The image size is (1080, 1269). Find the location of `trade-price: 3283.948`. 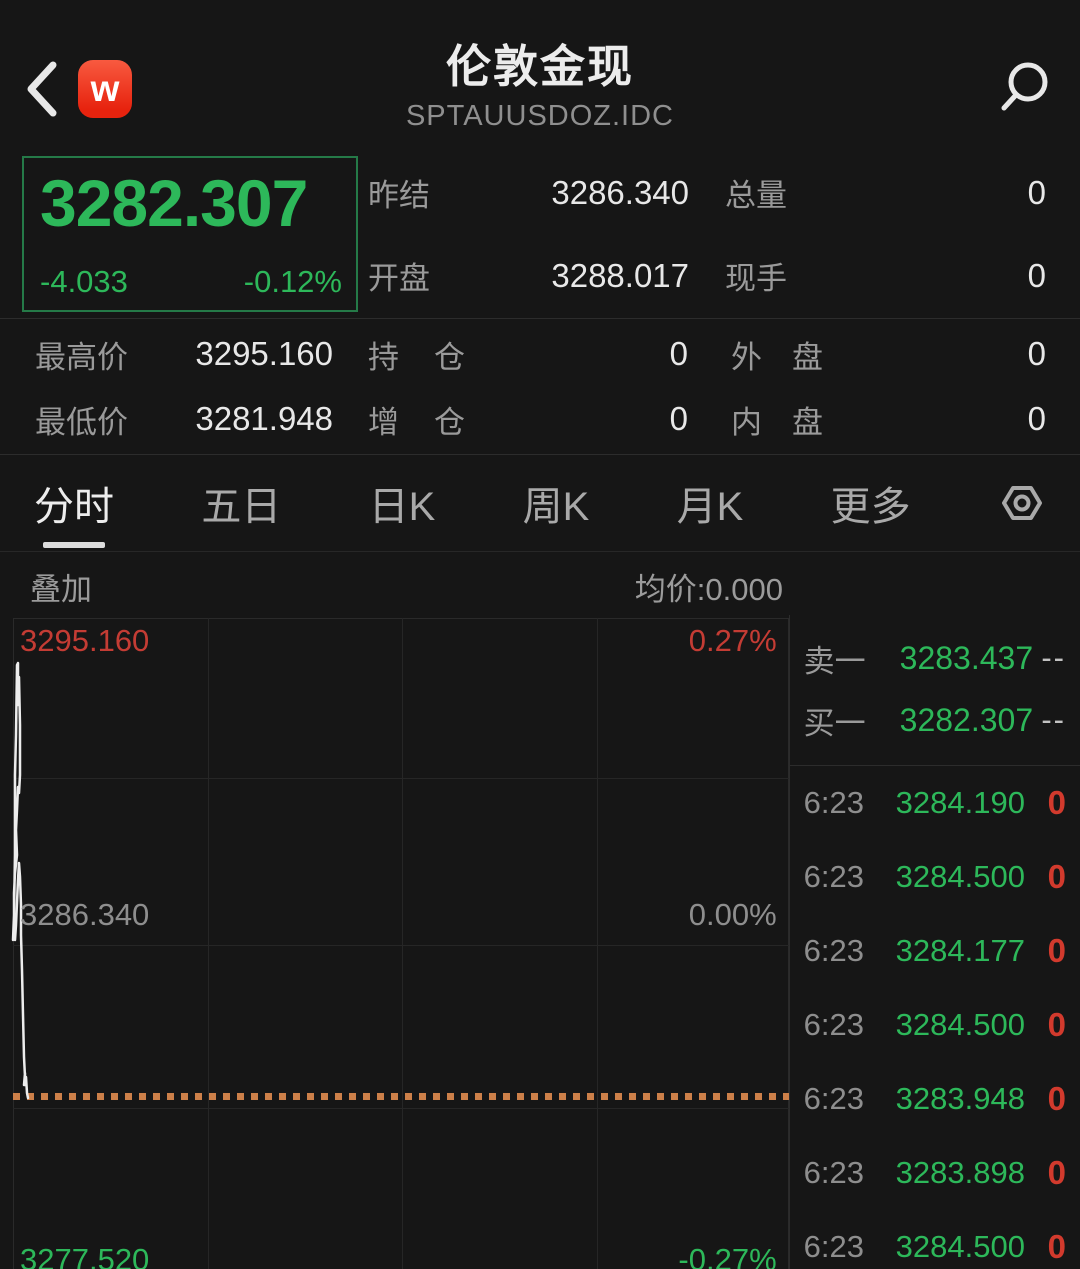

trade-price: 3283.948 is located at coordinates (960, 1098).